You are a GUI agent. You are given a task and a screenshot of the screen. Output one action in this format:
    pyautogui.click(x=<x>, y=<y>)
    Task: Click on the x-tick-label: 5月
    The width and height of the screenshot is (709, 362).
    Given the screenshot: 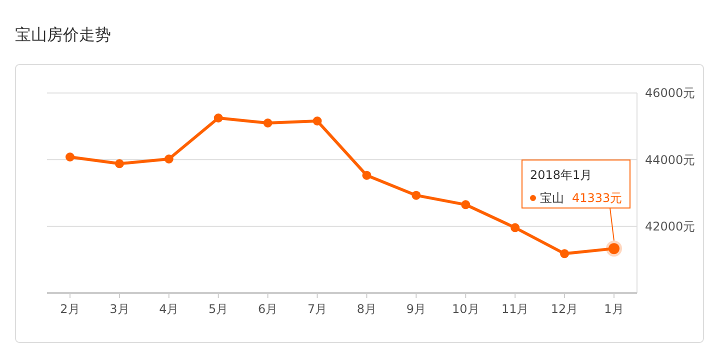 What is the action you would take?
    pyautogui.click(x=218, y=309)
    